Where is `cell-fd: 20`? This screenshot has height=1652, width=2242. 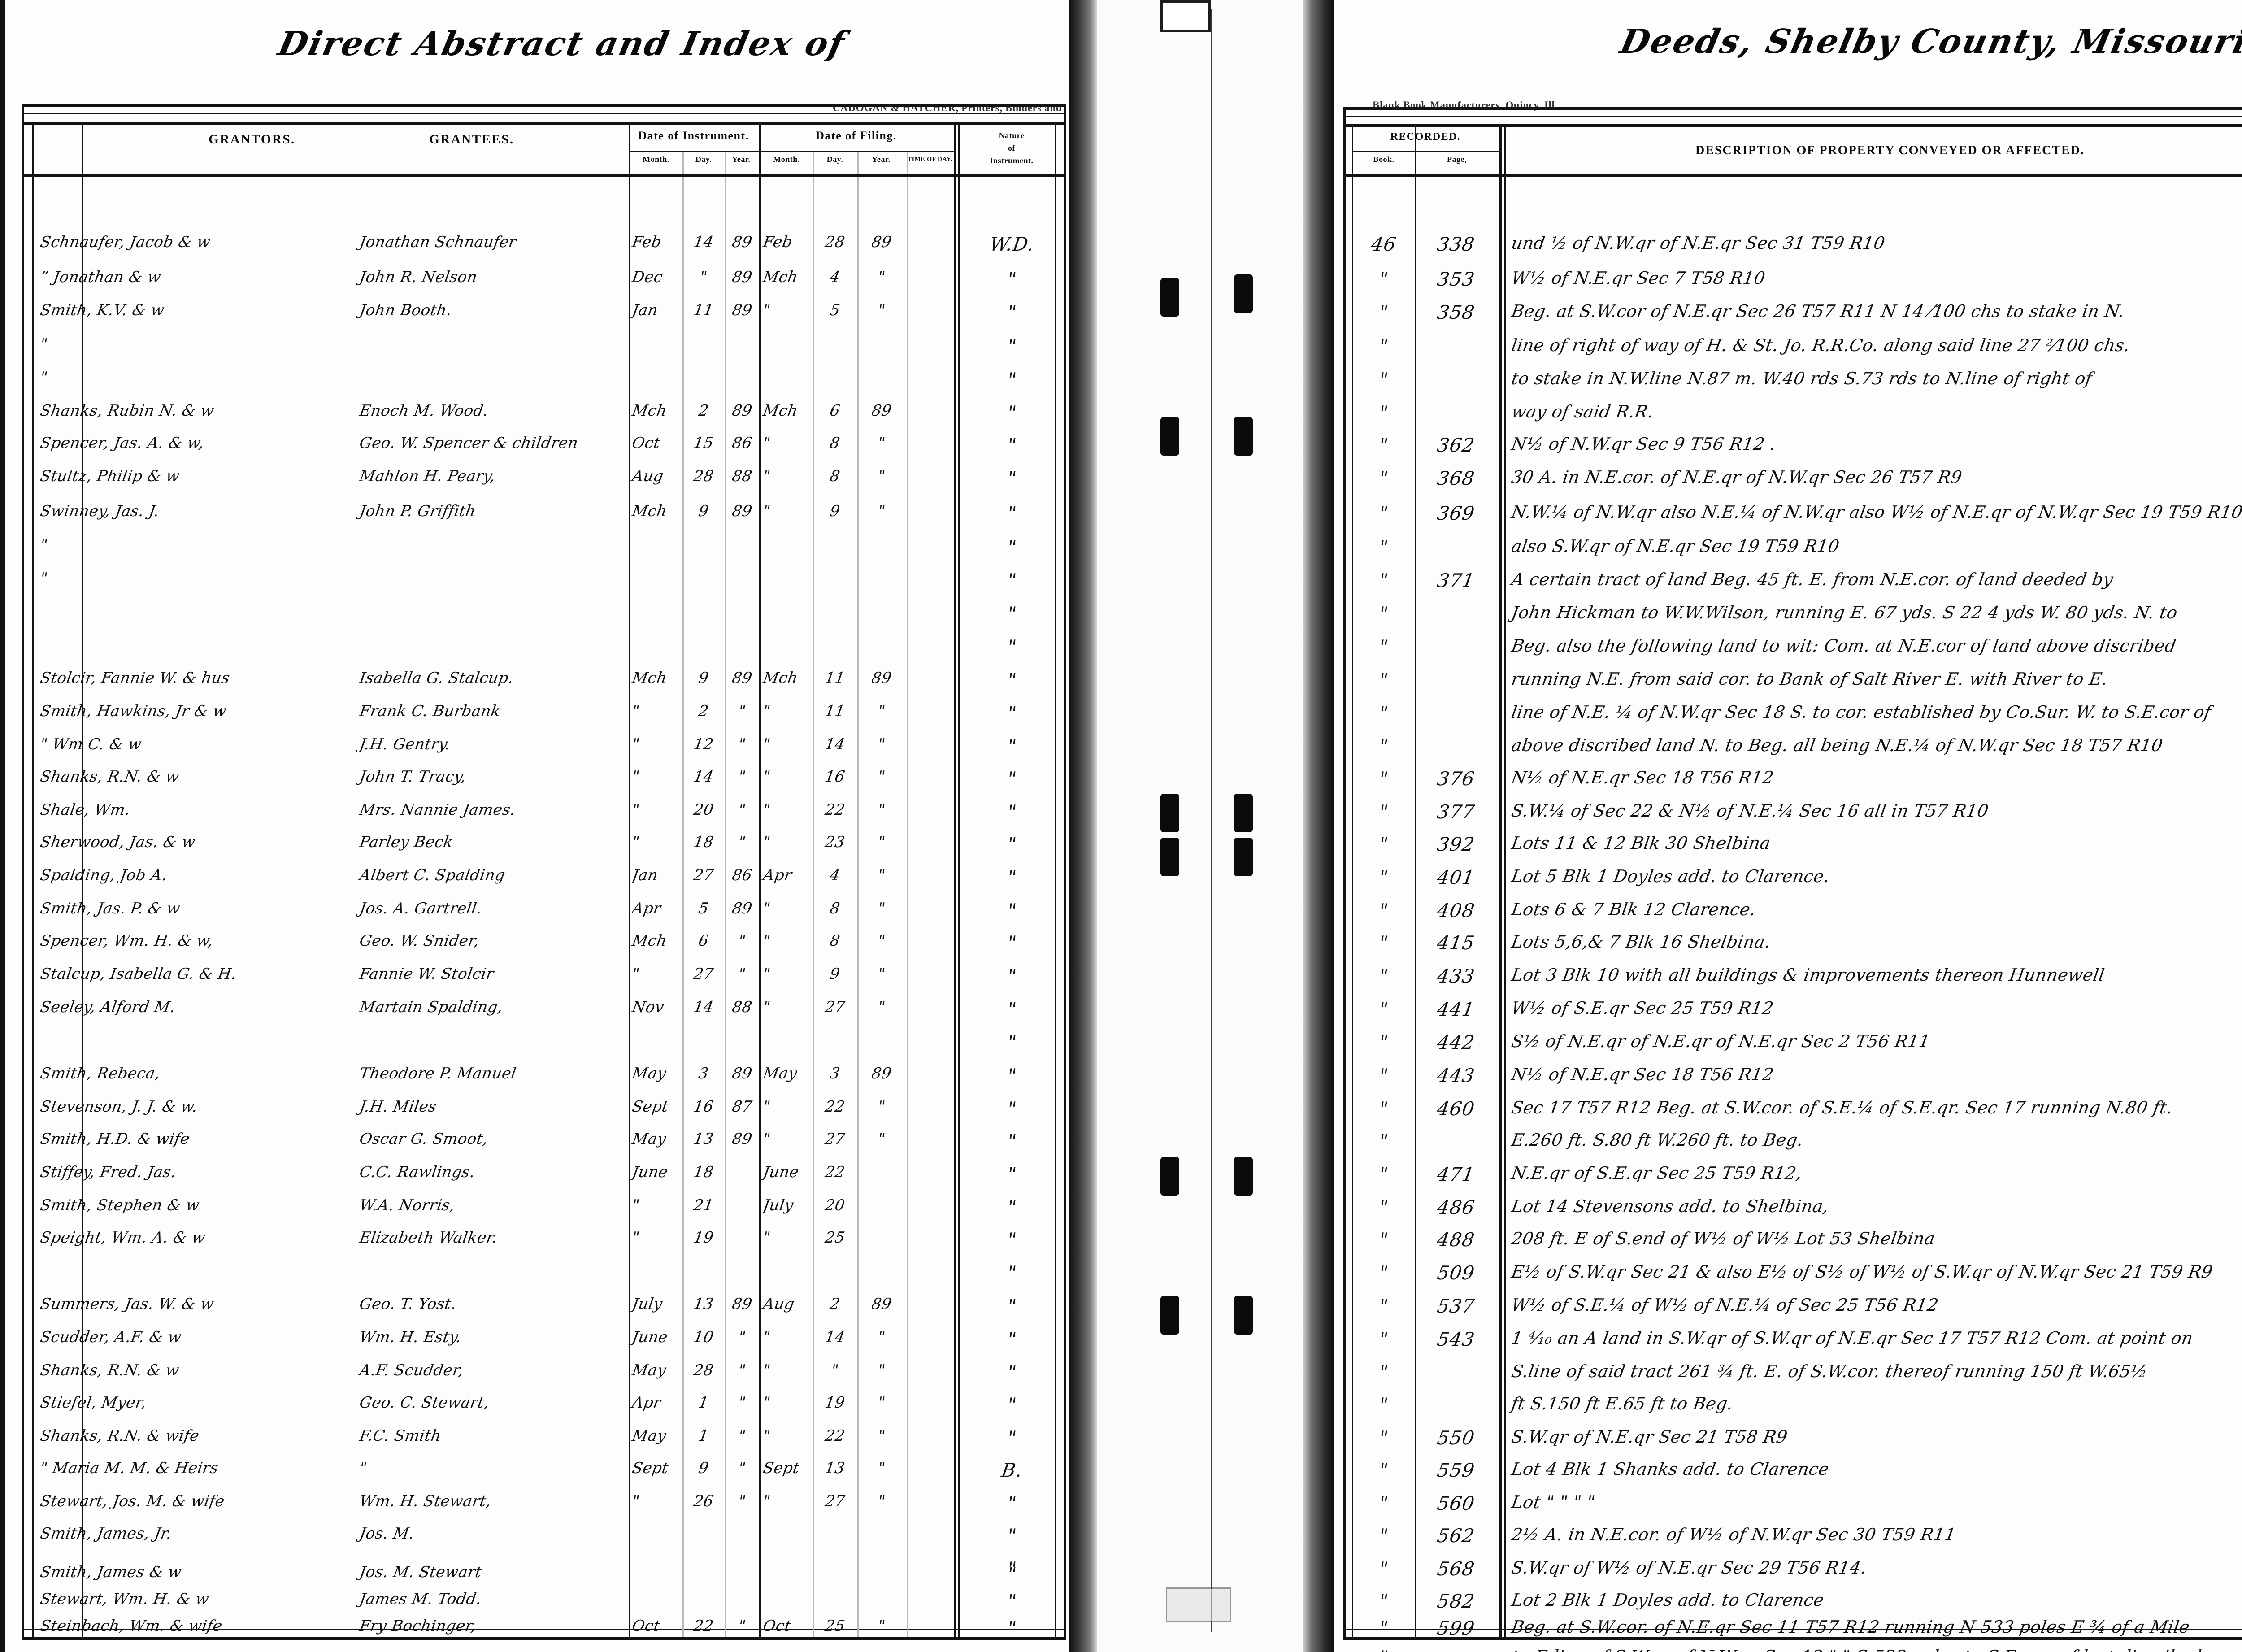 cell-fd: 20 is located at coordinates (835, 1205).